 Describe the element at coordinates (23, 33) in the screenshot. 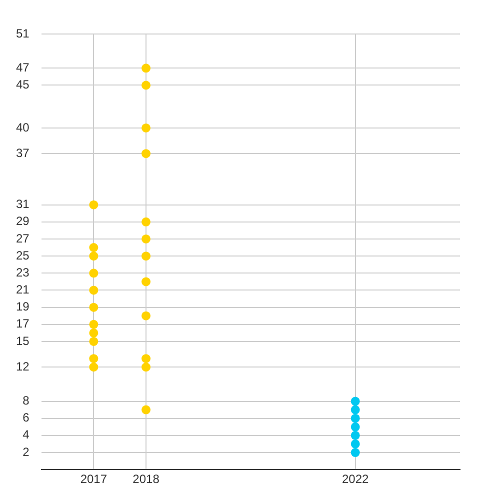

I see `y-tick-label: 51` at that location.